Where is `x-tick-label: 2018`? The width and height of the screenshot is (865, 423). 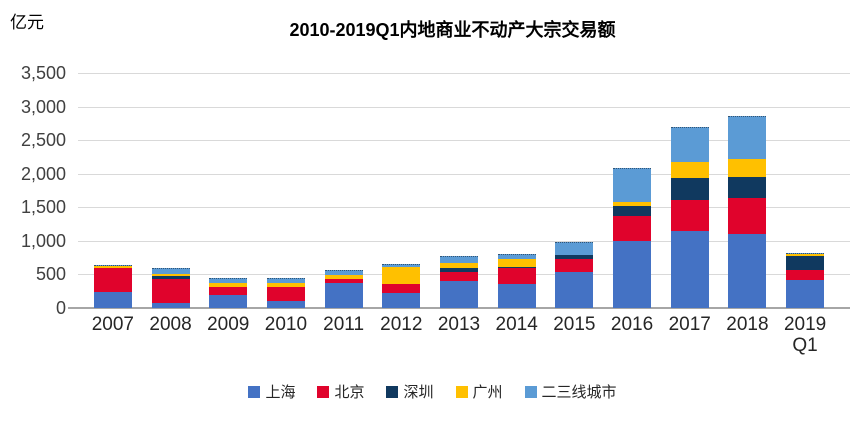 x-tick-label: 2018 is located at coordinates (747, 324).